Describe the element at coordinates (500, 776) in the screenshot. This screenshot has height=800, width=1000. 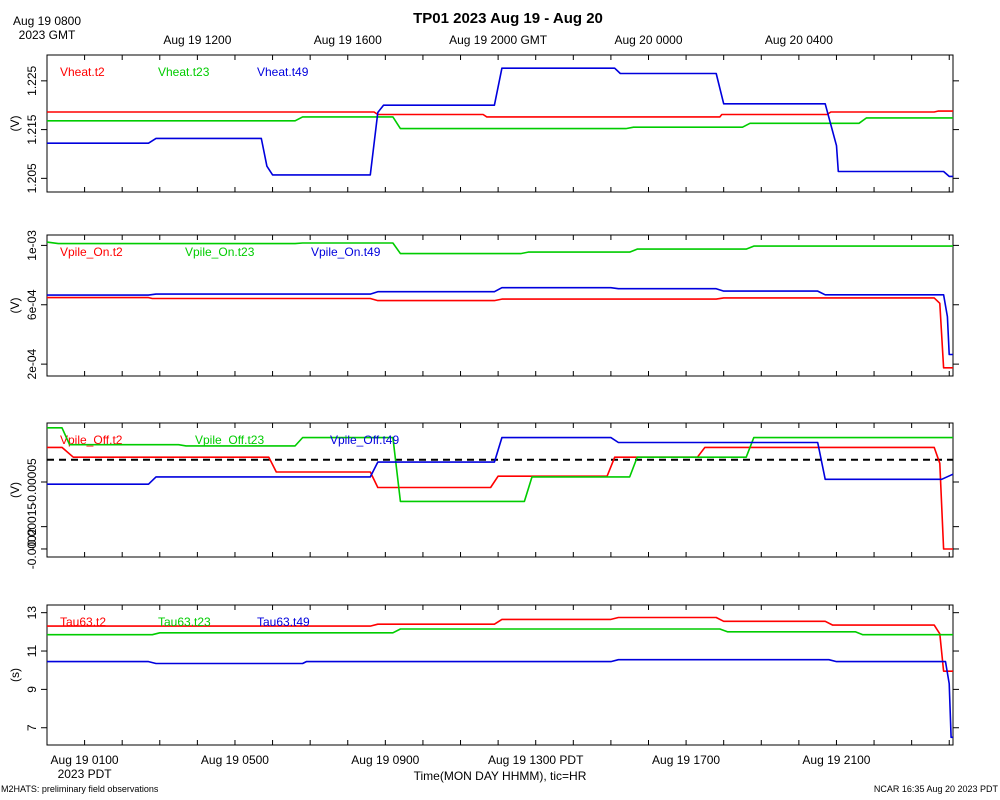
I see `x-axis-label: Time(MON DAY HHMM), tic=HR` at that location.